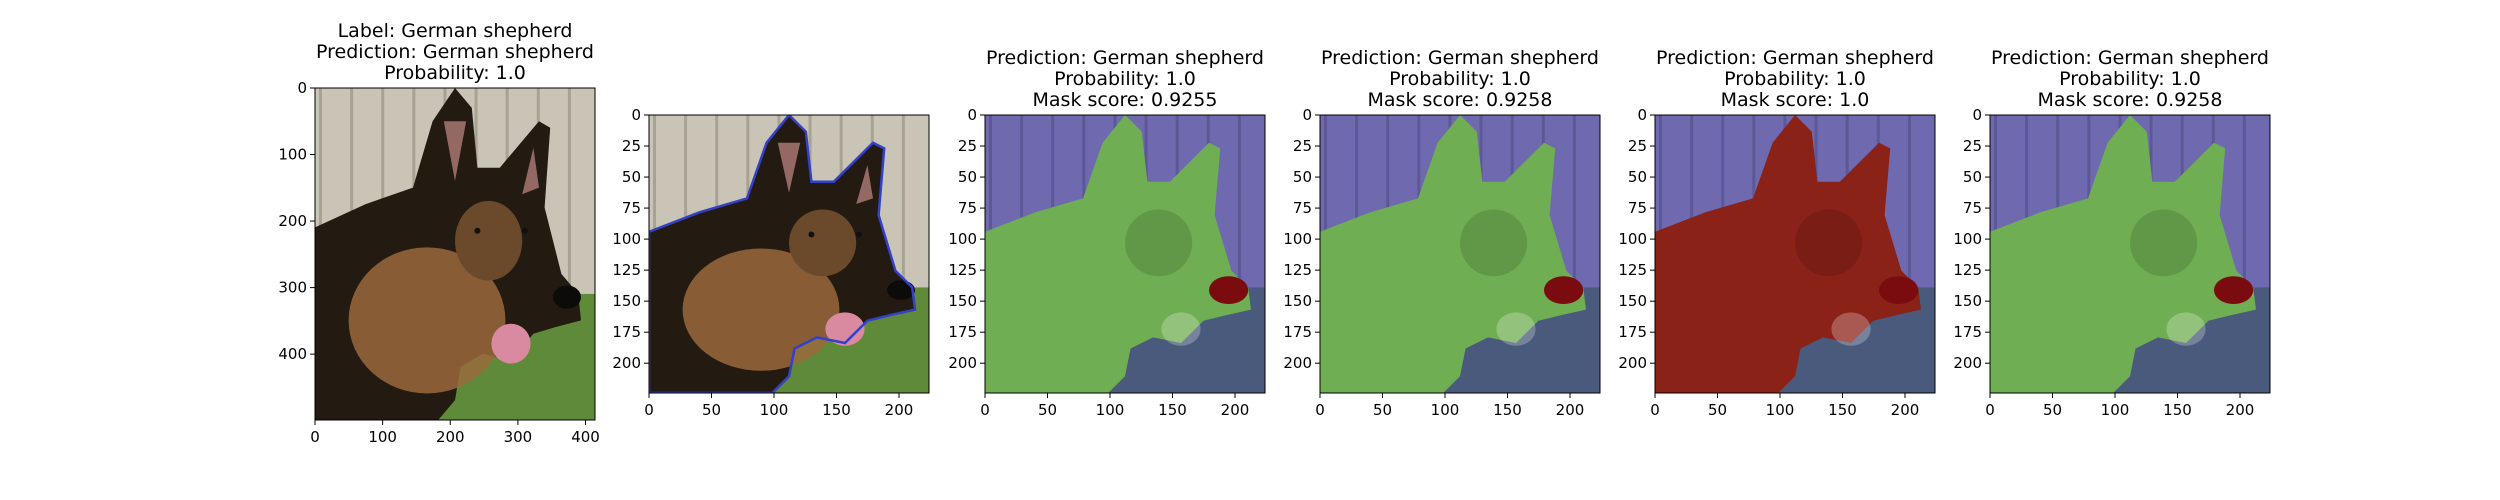 Image resolution: width=2500 pixels, height=500 pixels. What do you see at coordinates (585, 437) in the screenshot?
I see `x-tick-label: 400` at bounding box center [585, 437].